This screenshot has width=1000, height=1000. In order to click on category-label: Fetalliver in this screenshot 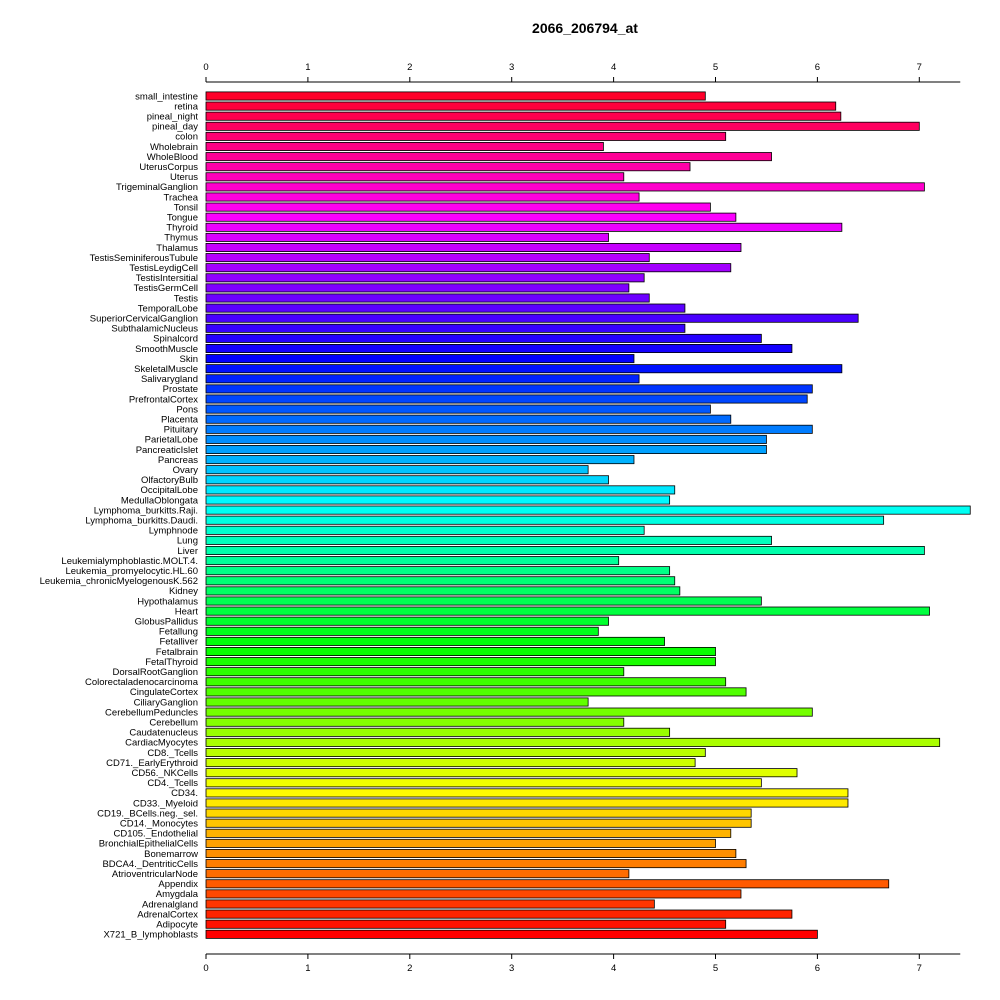, I will do `click(178, 642)`.